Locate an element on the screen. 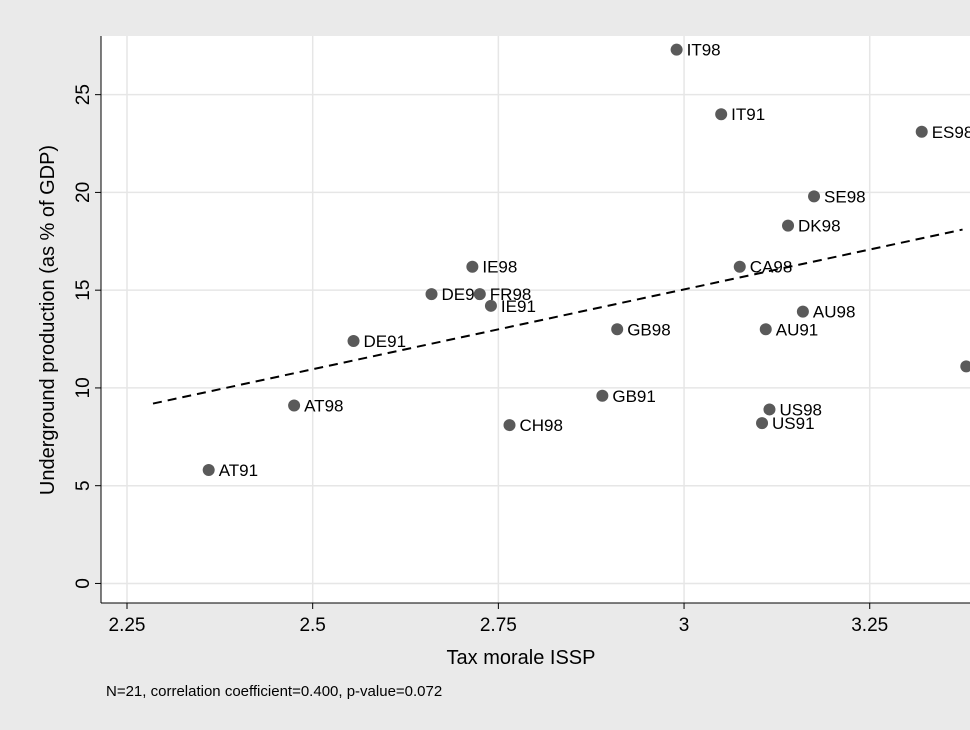  x-tick-label: 2.75 is located at coordinates (498, 625).